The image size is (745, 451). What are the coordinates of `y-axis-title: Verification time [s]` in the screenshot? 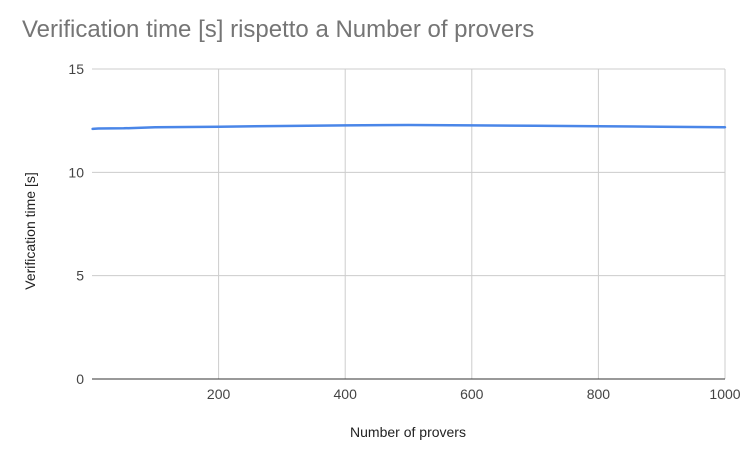 It's located at (30, 231).